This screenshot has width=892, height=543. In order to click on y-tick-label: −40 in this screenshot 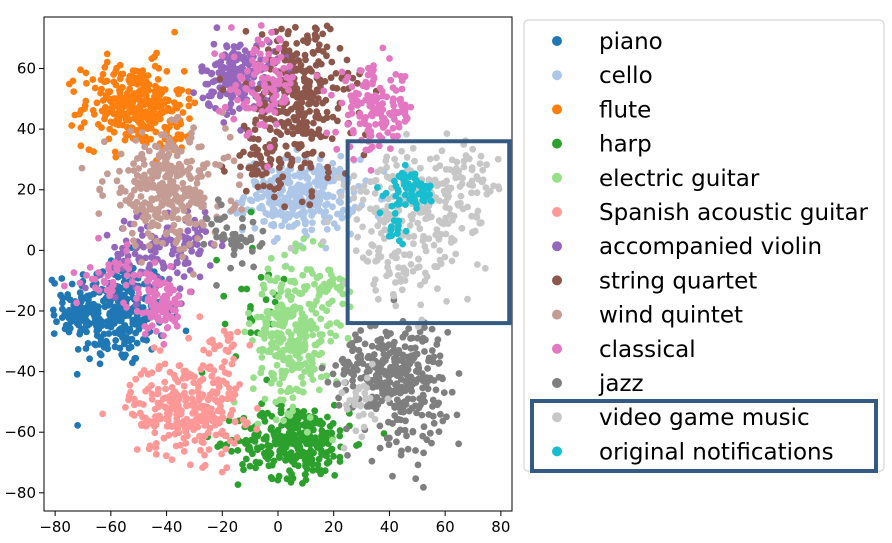, I will do `click(20, 372)`.